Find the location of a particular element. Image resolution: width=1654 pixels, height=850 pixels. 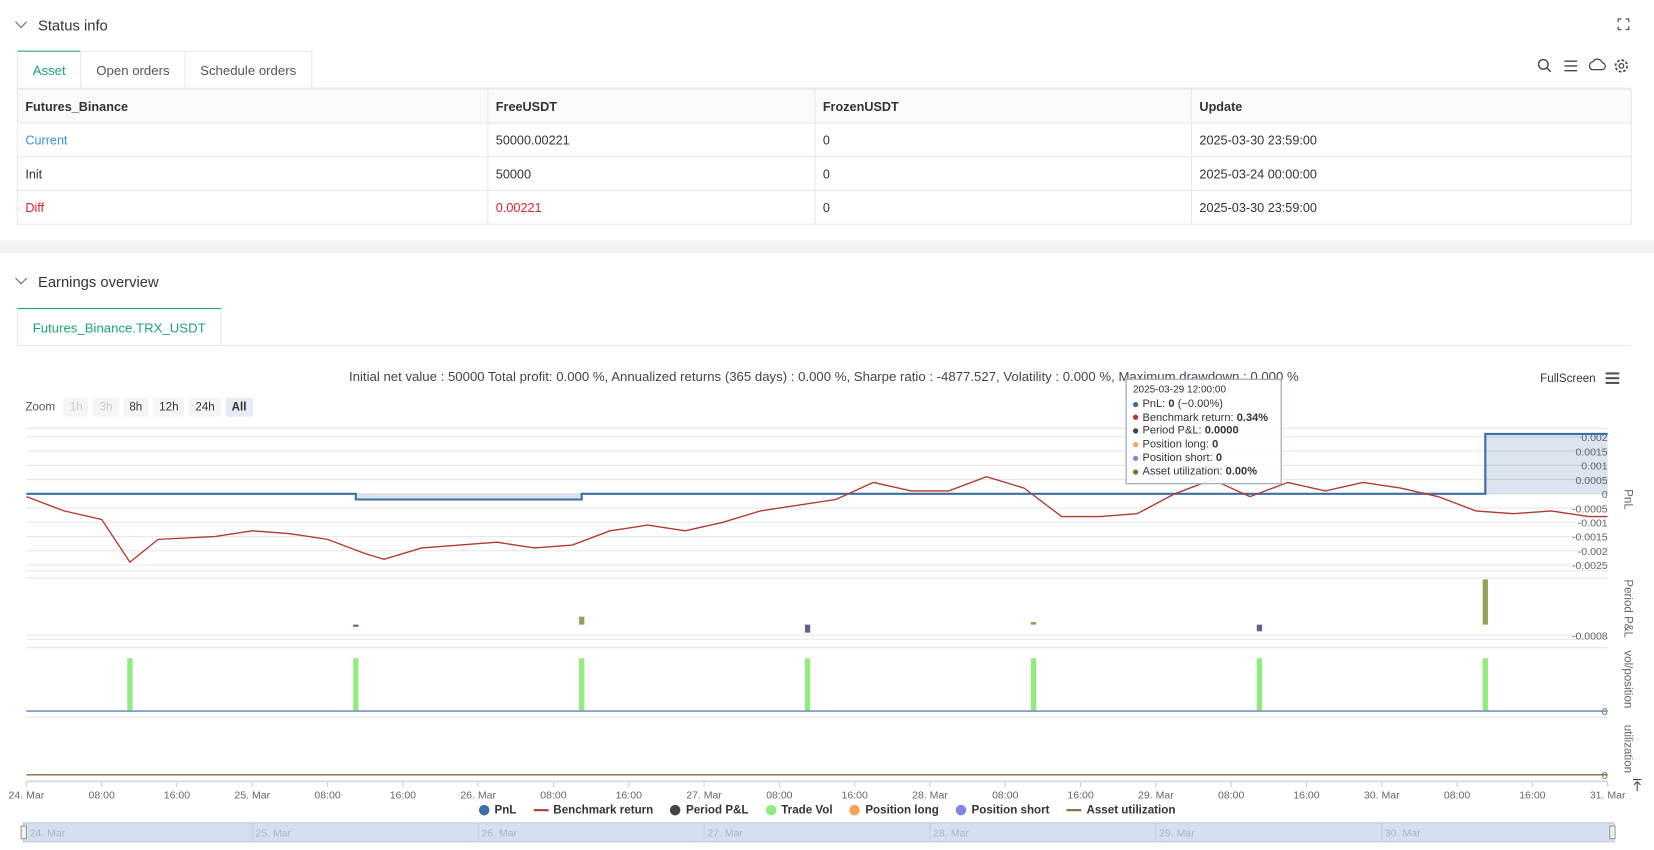

zoom-button: 24h is located at coordinates (205, 407).